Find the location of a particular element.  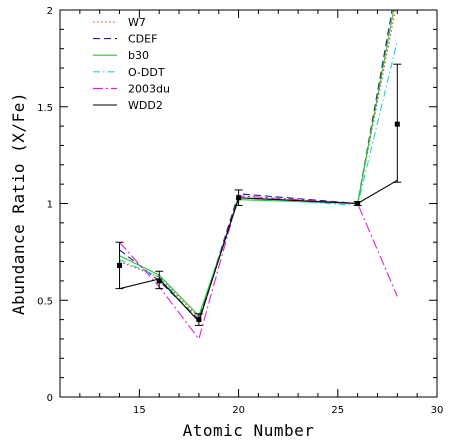

legend-label-wdd2: WDD2 is located at coordinates (145, 105).